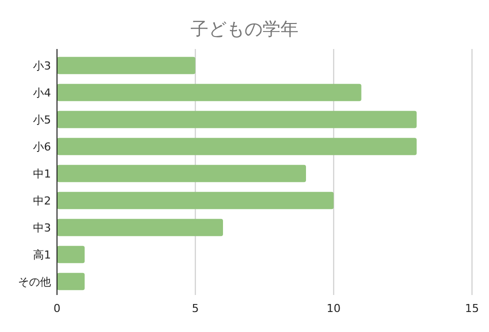  What do you see at coordinates (42, 120) in the screenshot?
I see `y-tick-label: 小5` at bounding box center [42, 120].